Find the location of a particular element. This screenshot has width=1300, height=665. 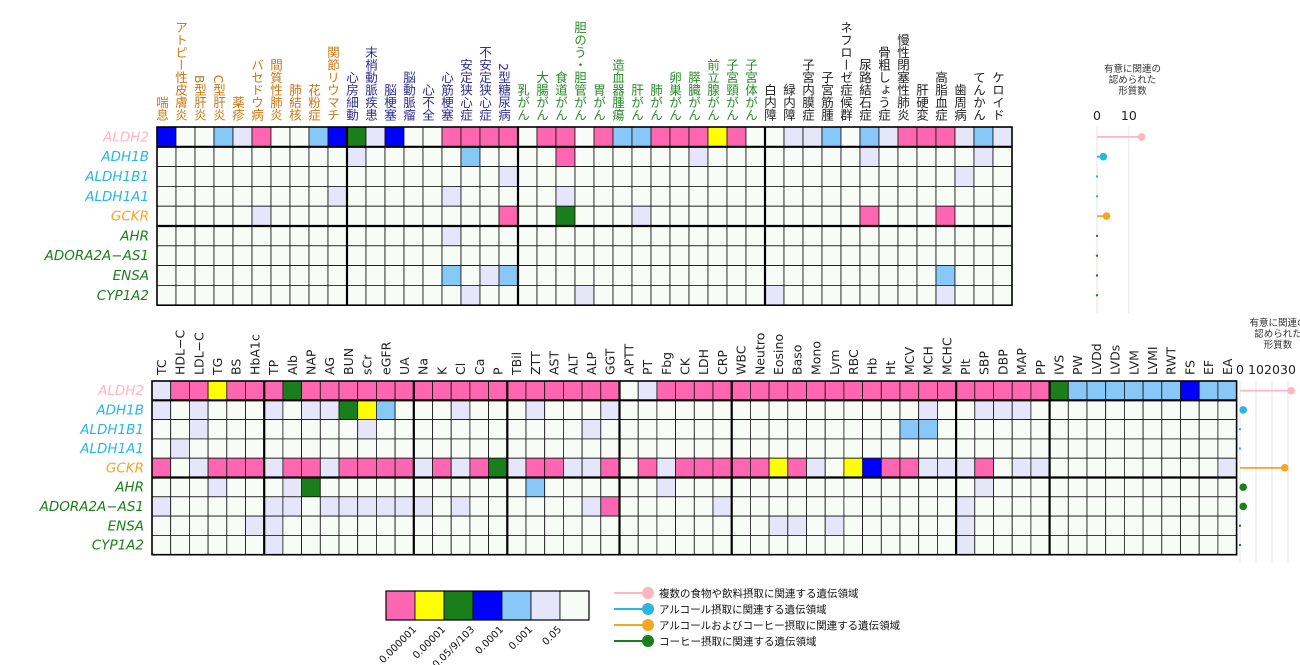

gene-label: ENSA is located at coordinates (131, 276).